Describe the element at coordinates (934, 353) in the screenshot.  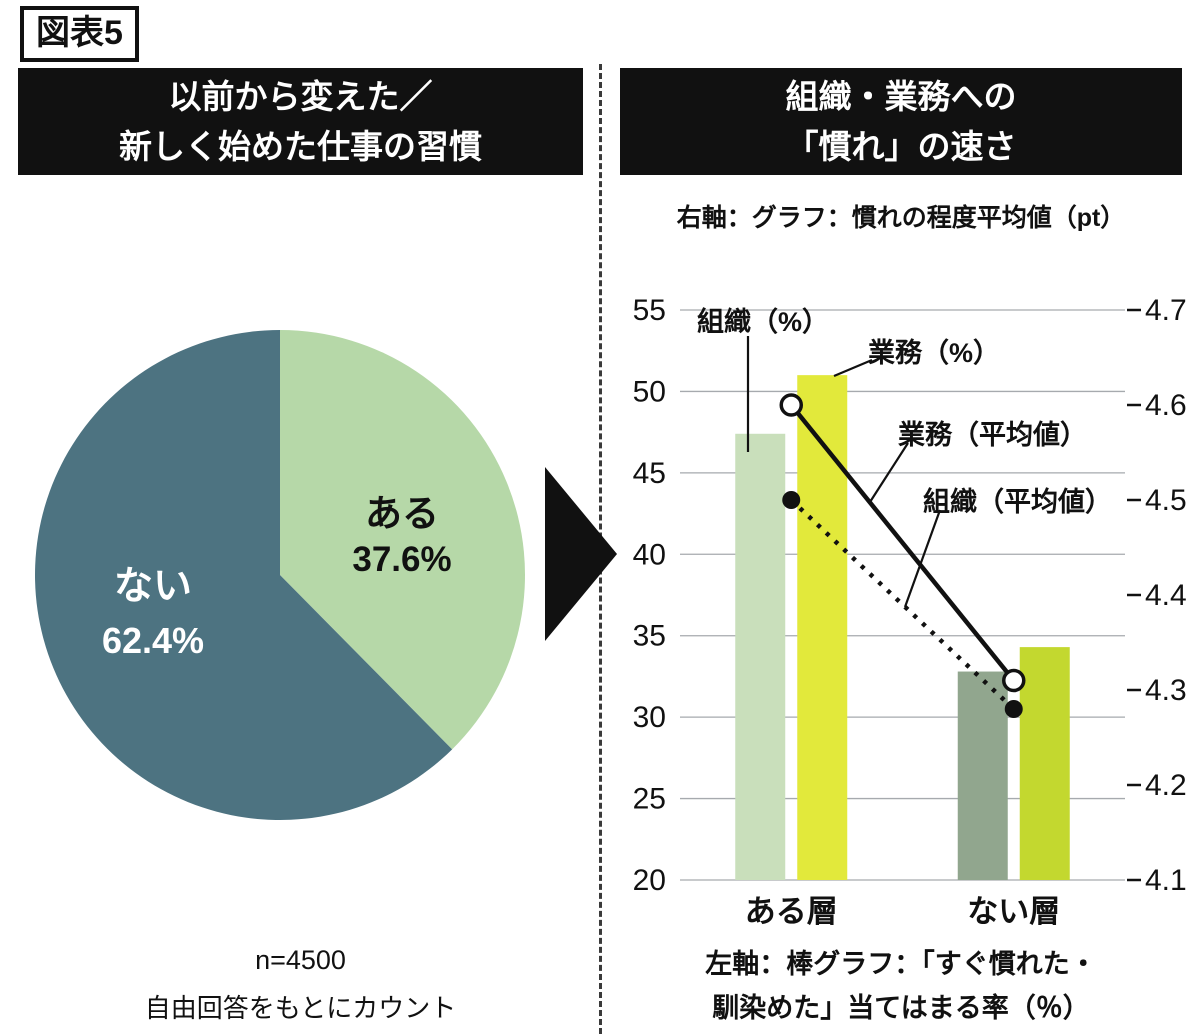
I see `annotation-work-percent: 業務（%）` at that location.